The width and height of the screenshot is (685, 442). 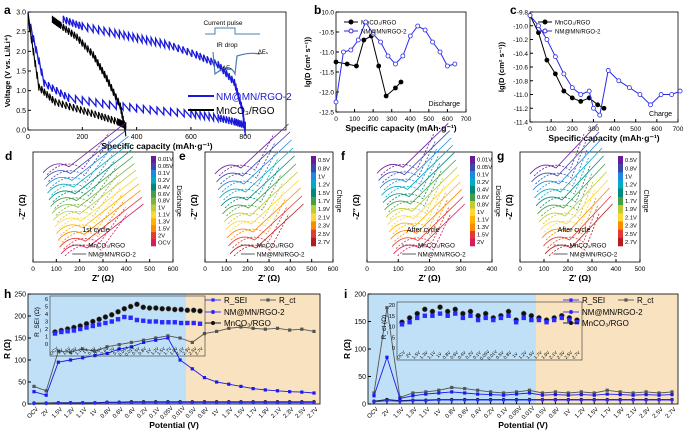 I want to click on y-tick-label: -10.2, so click(x=520, y=40).